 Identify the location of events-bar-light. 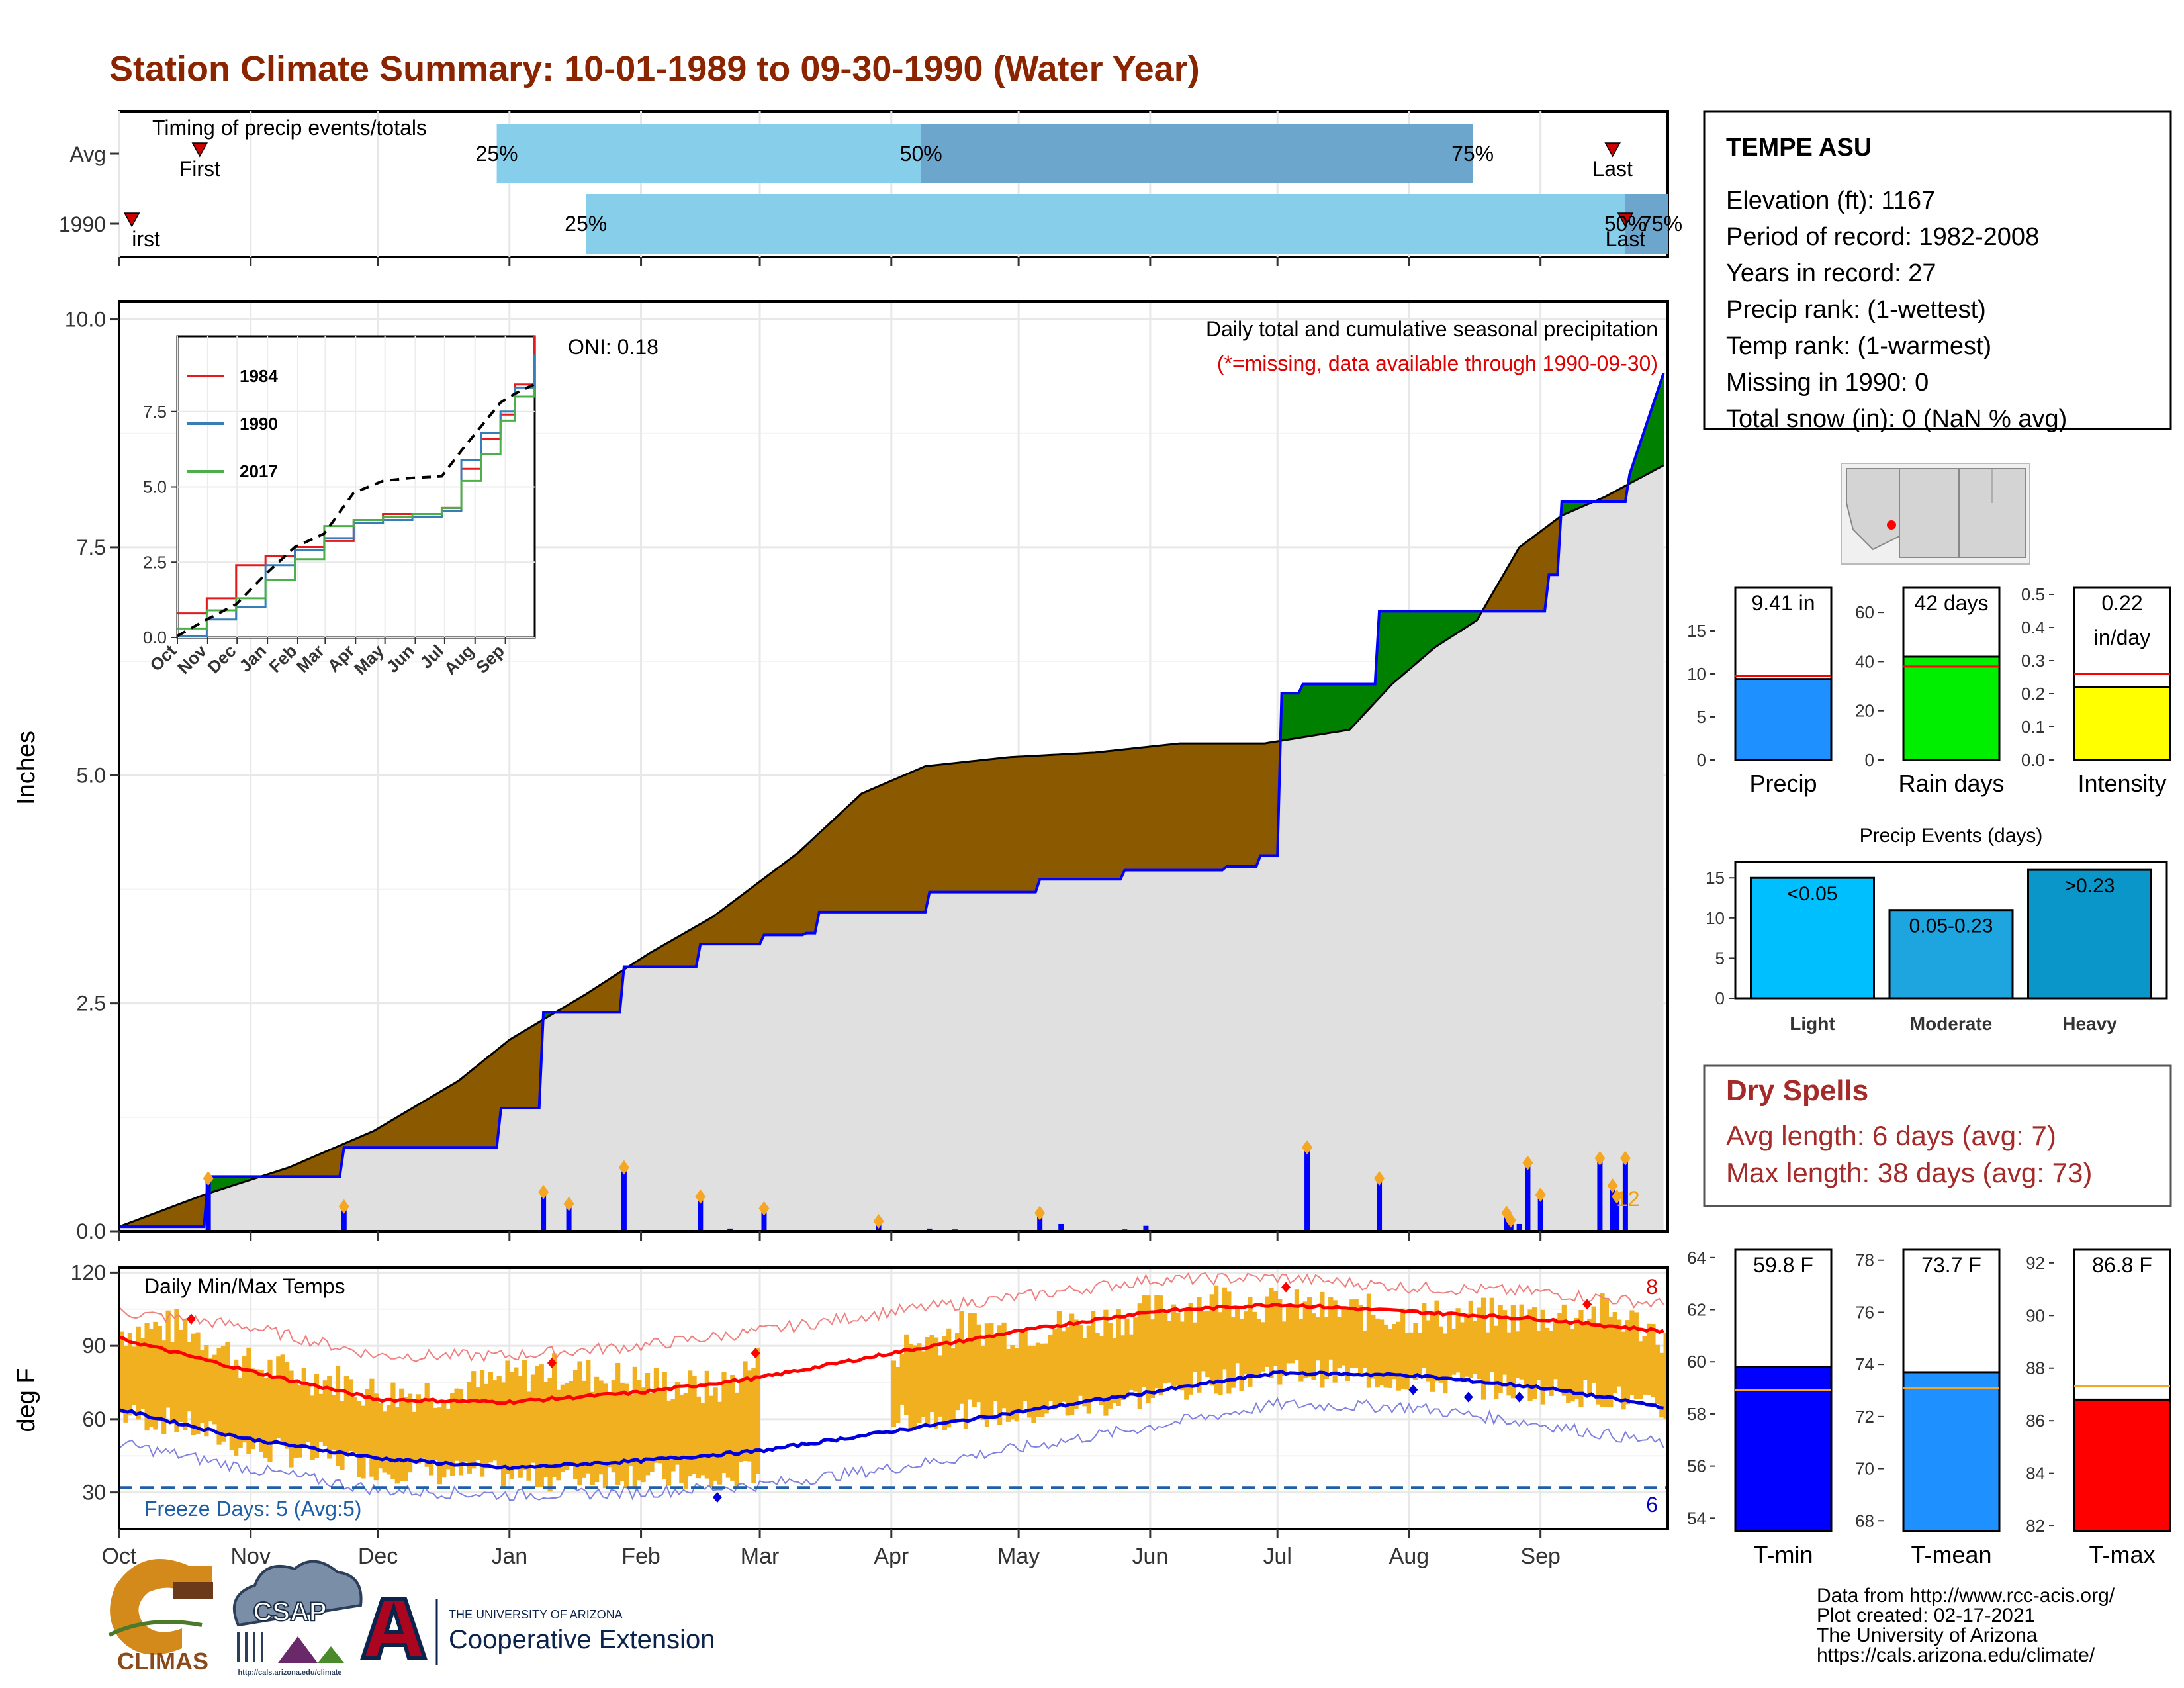
(1812, 938).